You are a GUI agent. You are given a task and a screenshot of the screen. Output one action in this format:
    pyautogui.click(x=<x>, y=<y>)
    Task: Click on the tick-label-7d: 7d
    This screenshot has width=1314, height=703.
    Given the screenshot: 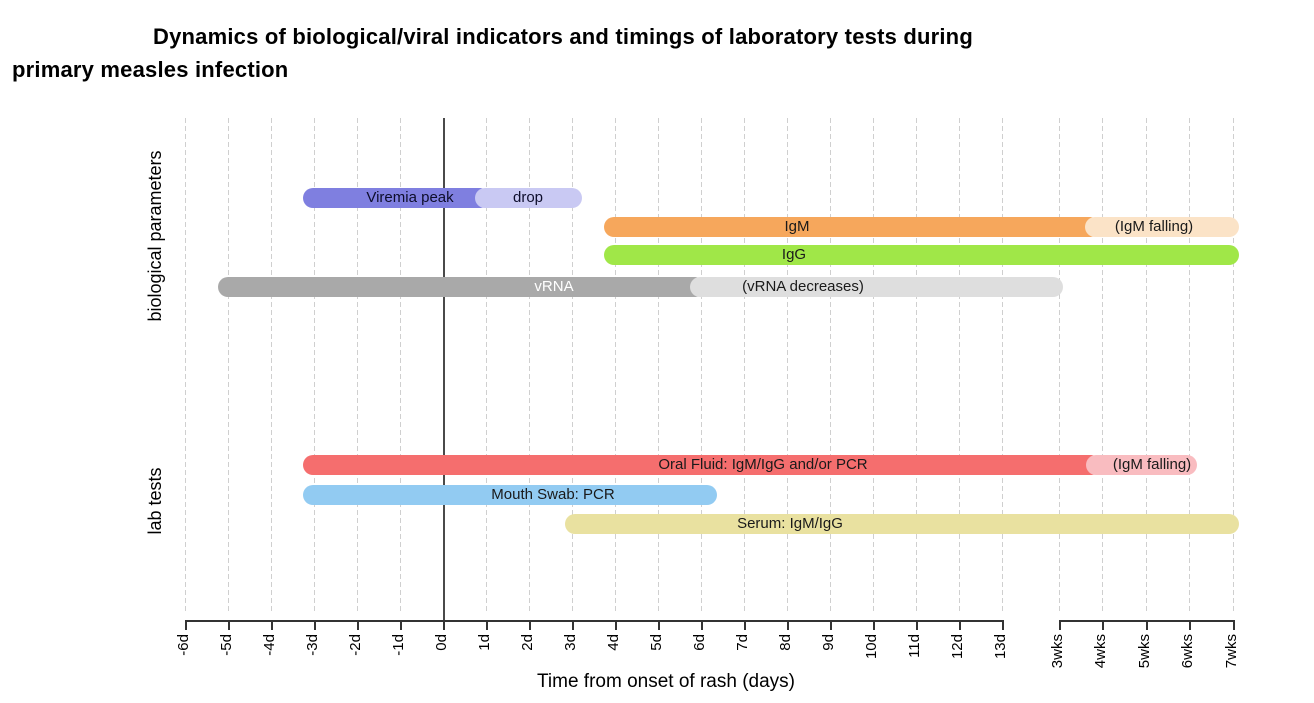 What is the action you would take?
    pyautogui.click(x=742, y=642)
    